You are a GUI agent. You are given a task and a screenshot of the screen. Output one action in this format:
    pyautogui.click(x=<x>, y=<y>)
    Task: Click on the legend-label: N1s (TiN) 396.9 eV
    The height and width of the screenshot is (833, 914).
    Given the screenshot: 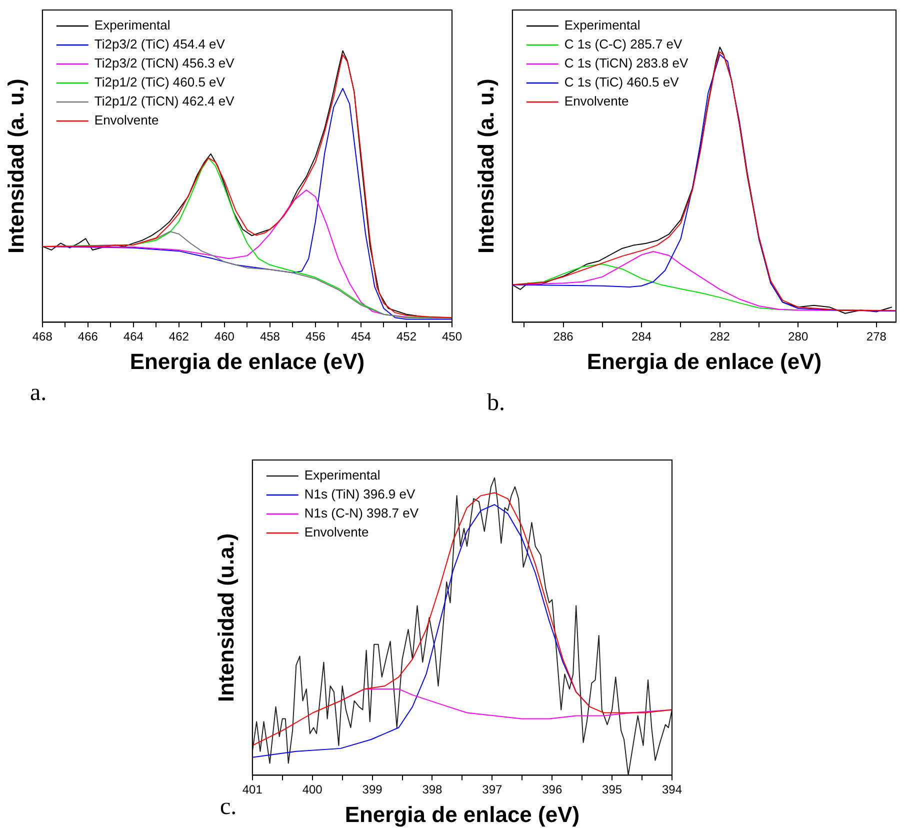 What is the action you would take?
    pyautogui.click(x=360, y=494)
    